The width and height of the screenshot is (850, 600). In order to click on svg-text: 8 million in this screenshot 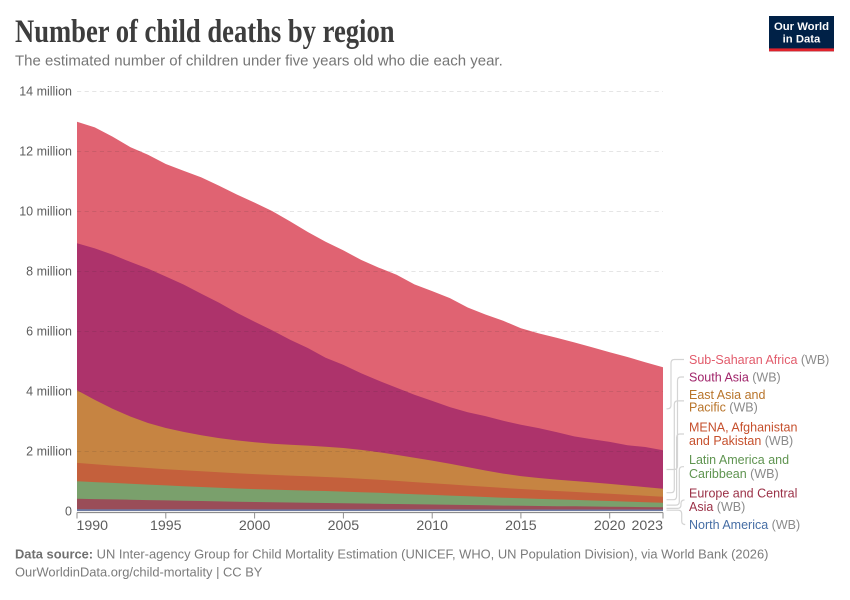, I will do `click(49, 272)`.